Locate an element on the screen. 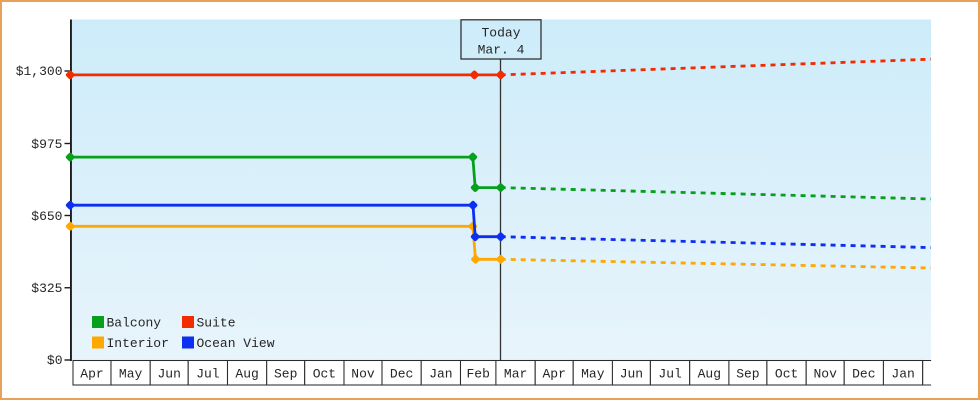 The image size is (980, 400). svg-text: $1,300 is located at coordinates (39, 71).